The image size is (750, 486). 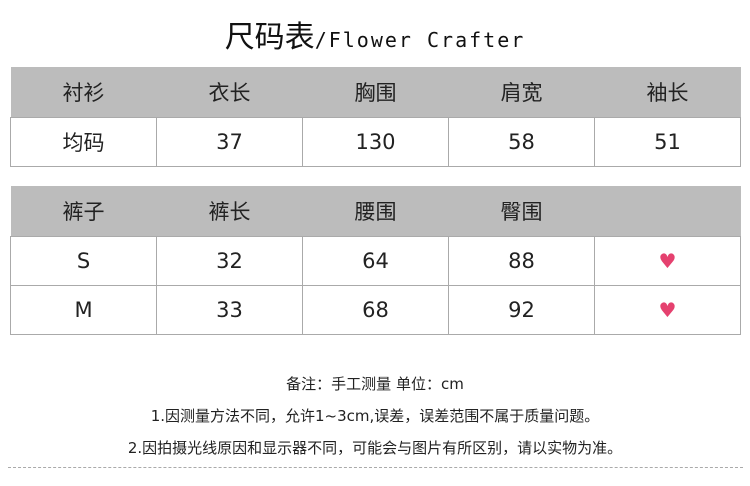 I want to click on header-cell: 肩宽, so click(x=521, y=92).